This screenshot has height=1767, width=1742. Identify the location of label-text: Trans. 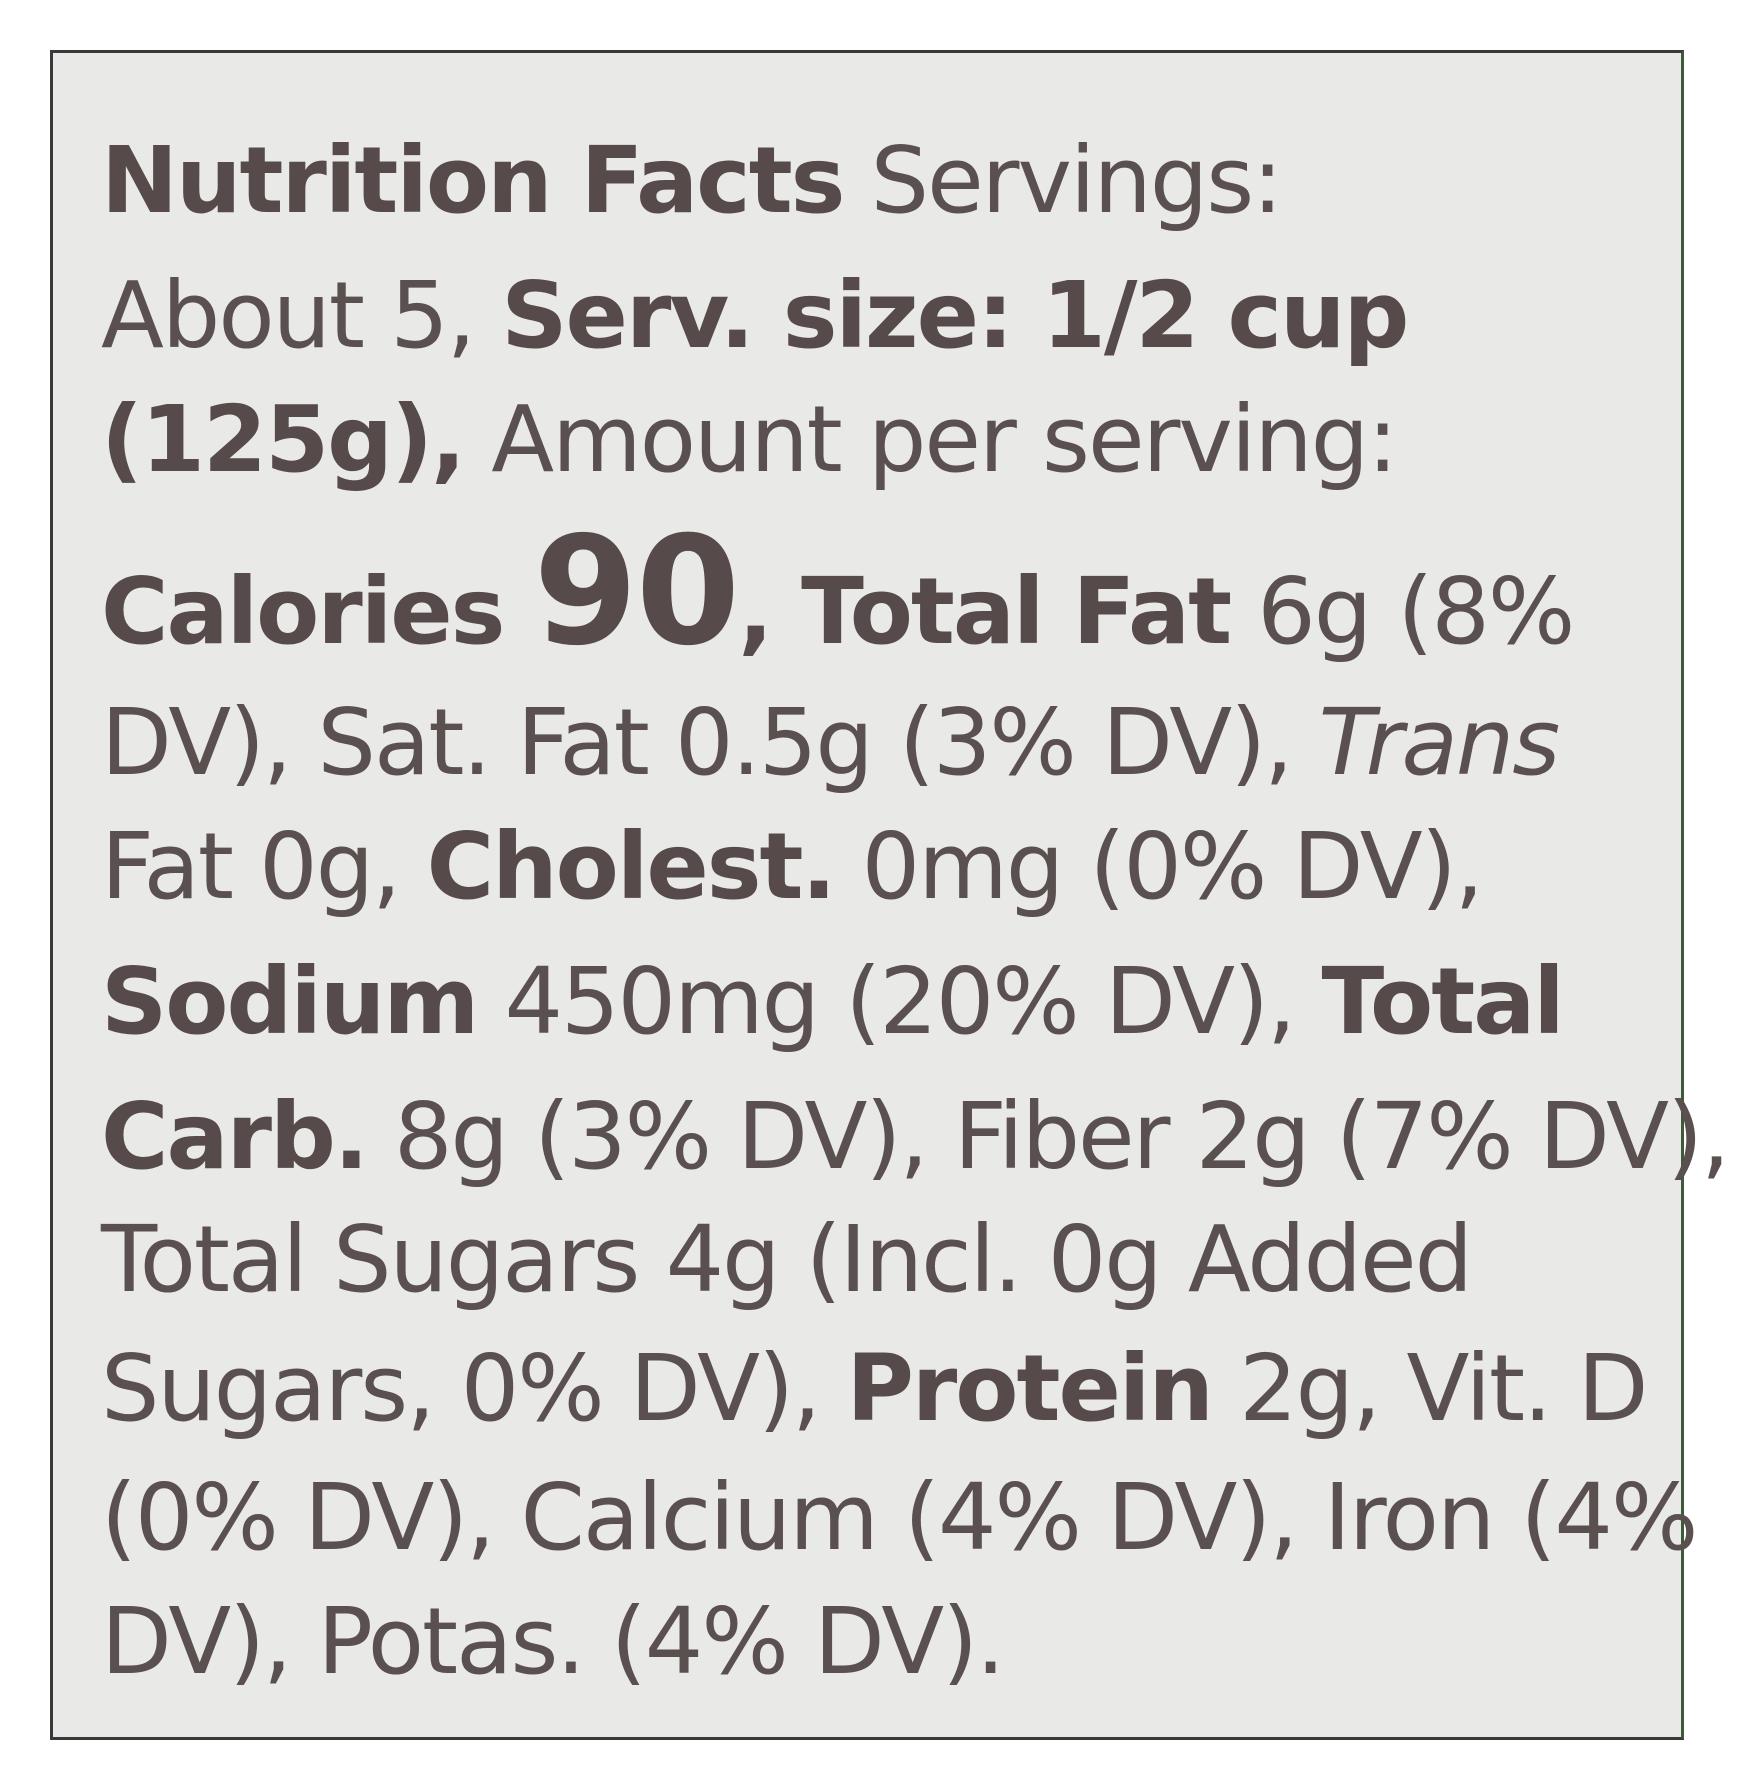
(1439, 742).